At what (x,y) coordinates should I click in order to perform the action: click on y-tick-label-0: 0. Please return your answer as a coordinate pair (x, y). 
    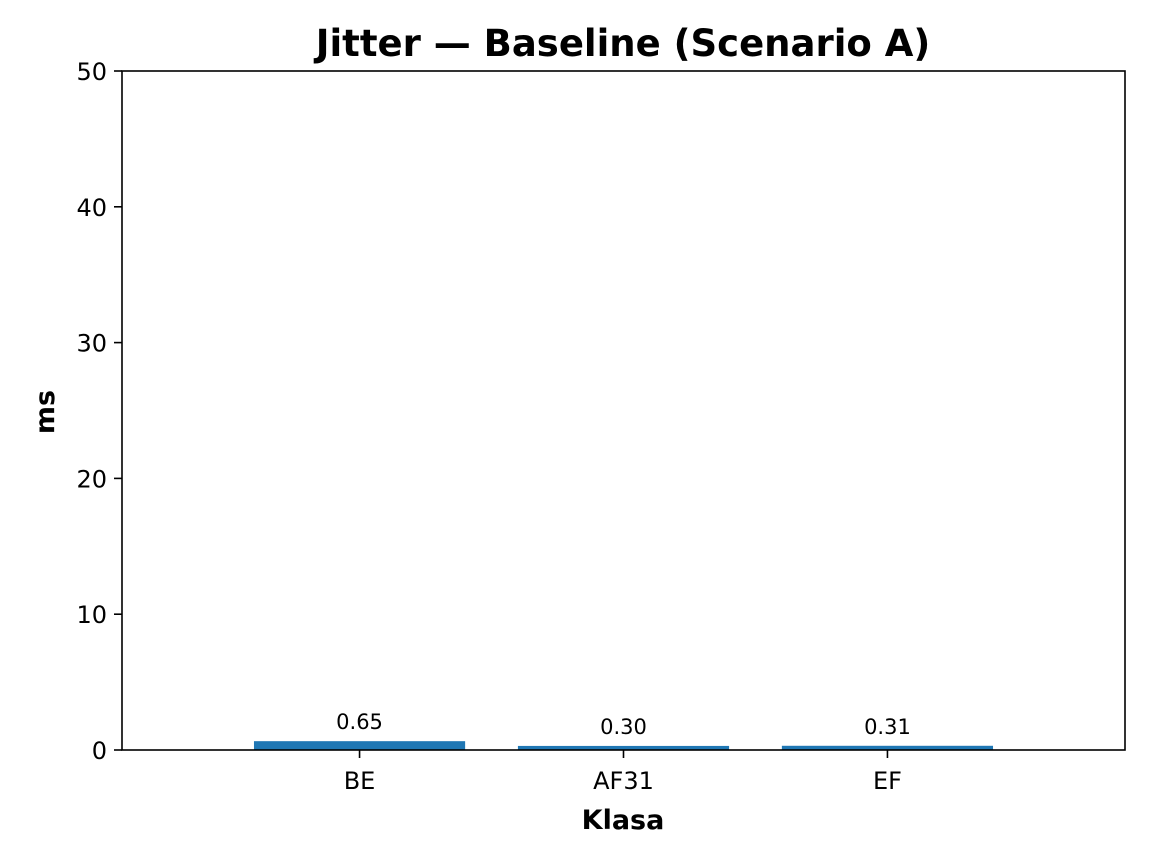
    Looking at the image, I should click on (99, 751).